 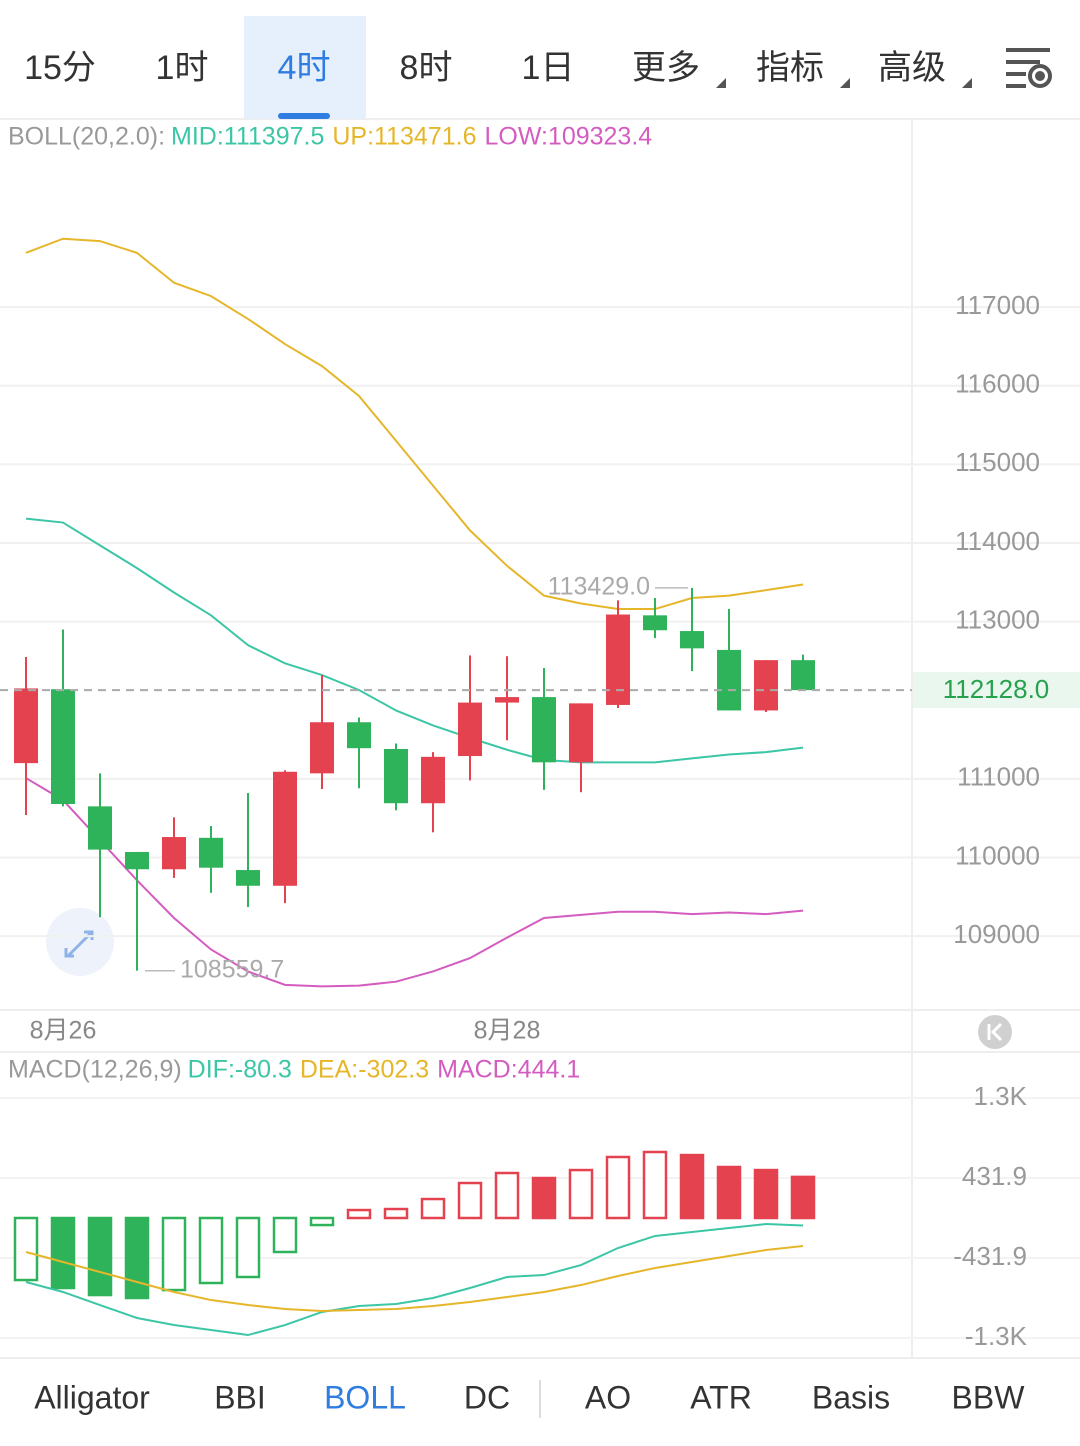 I want to click on x-tick-label: 8月28, so click(x=507, y=1031).